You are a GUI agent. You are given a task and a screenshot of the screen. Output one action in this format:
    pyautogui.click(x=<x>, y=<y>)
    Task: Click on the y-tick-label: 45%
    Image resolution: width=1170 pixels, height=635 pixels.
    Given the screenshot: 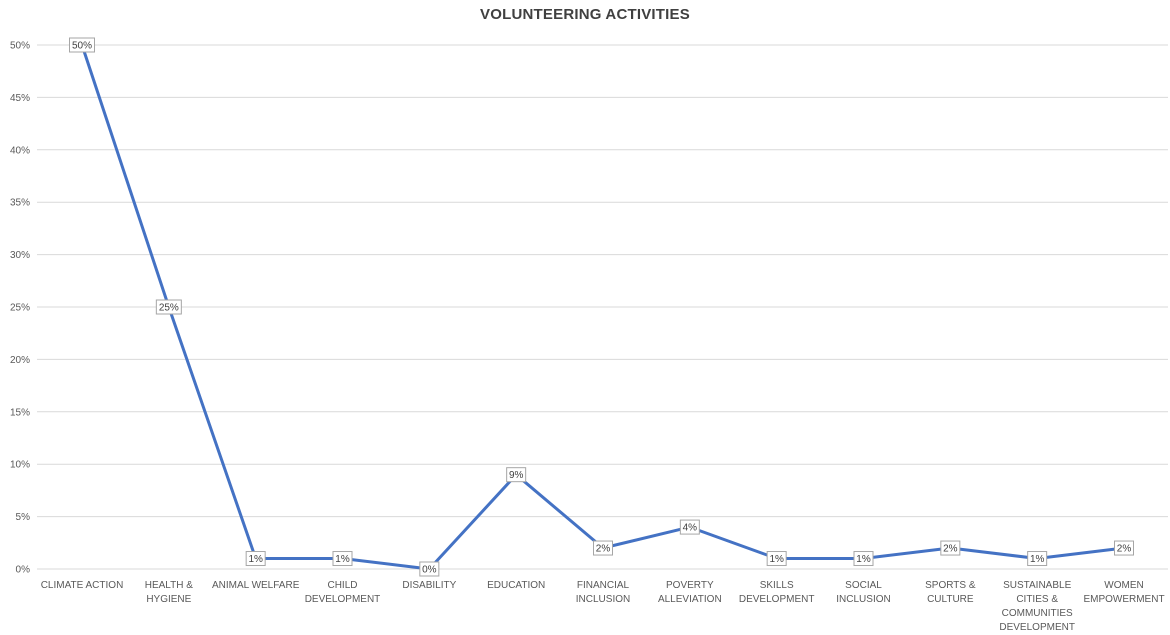 What is the action you would take?
    pyautogui.click(x=20, y=98)
    